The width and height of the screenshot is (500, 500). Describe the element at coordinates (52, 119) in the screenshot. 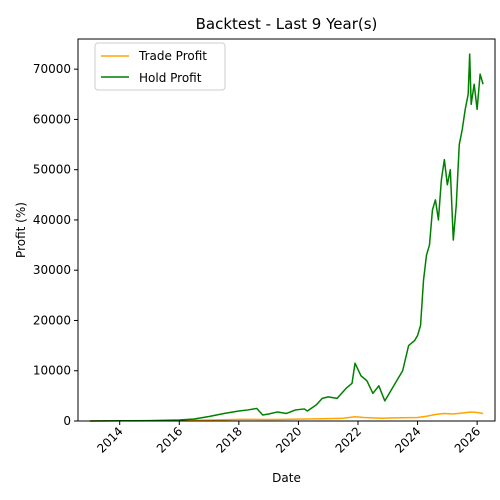

I see `y-tick-label: 60000` at that location.